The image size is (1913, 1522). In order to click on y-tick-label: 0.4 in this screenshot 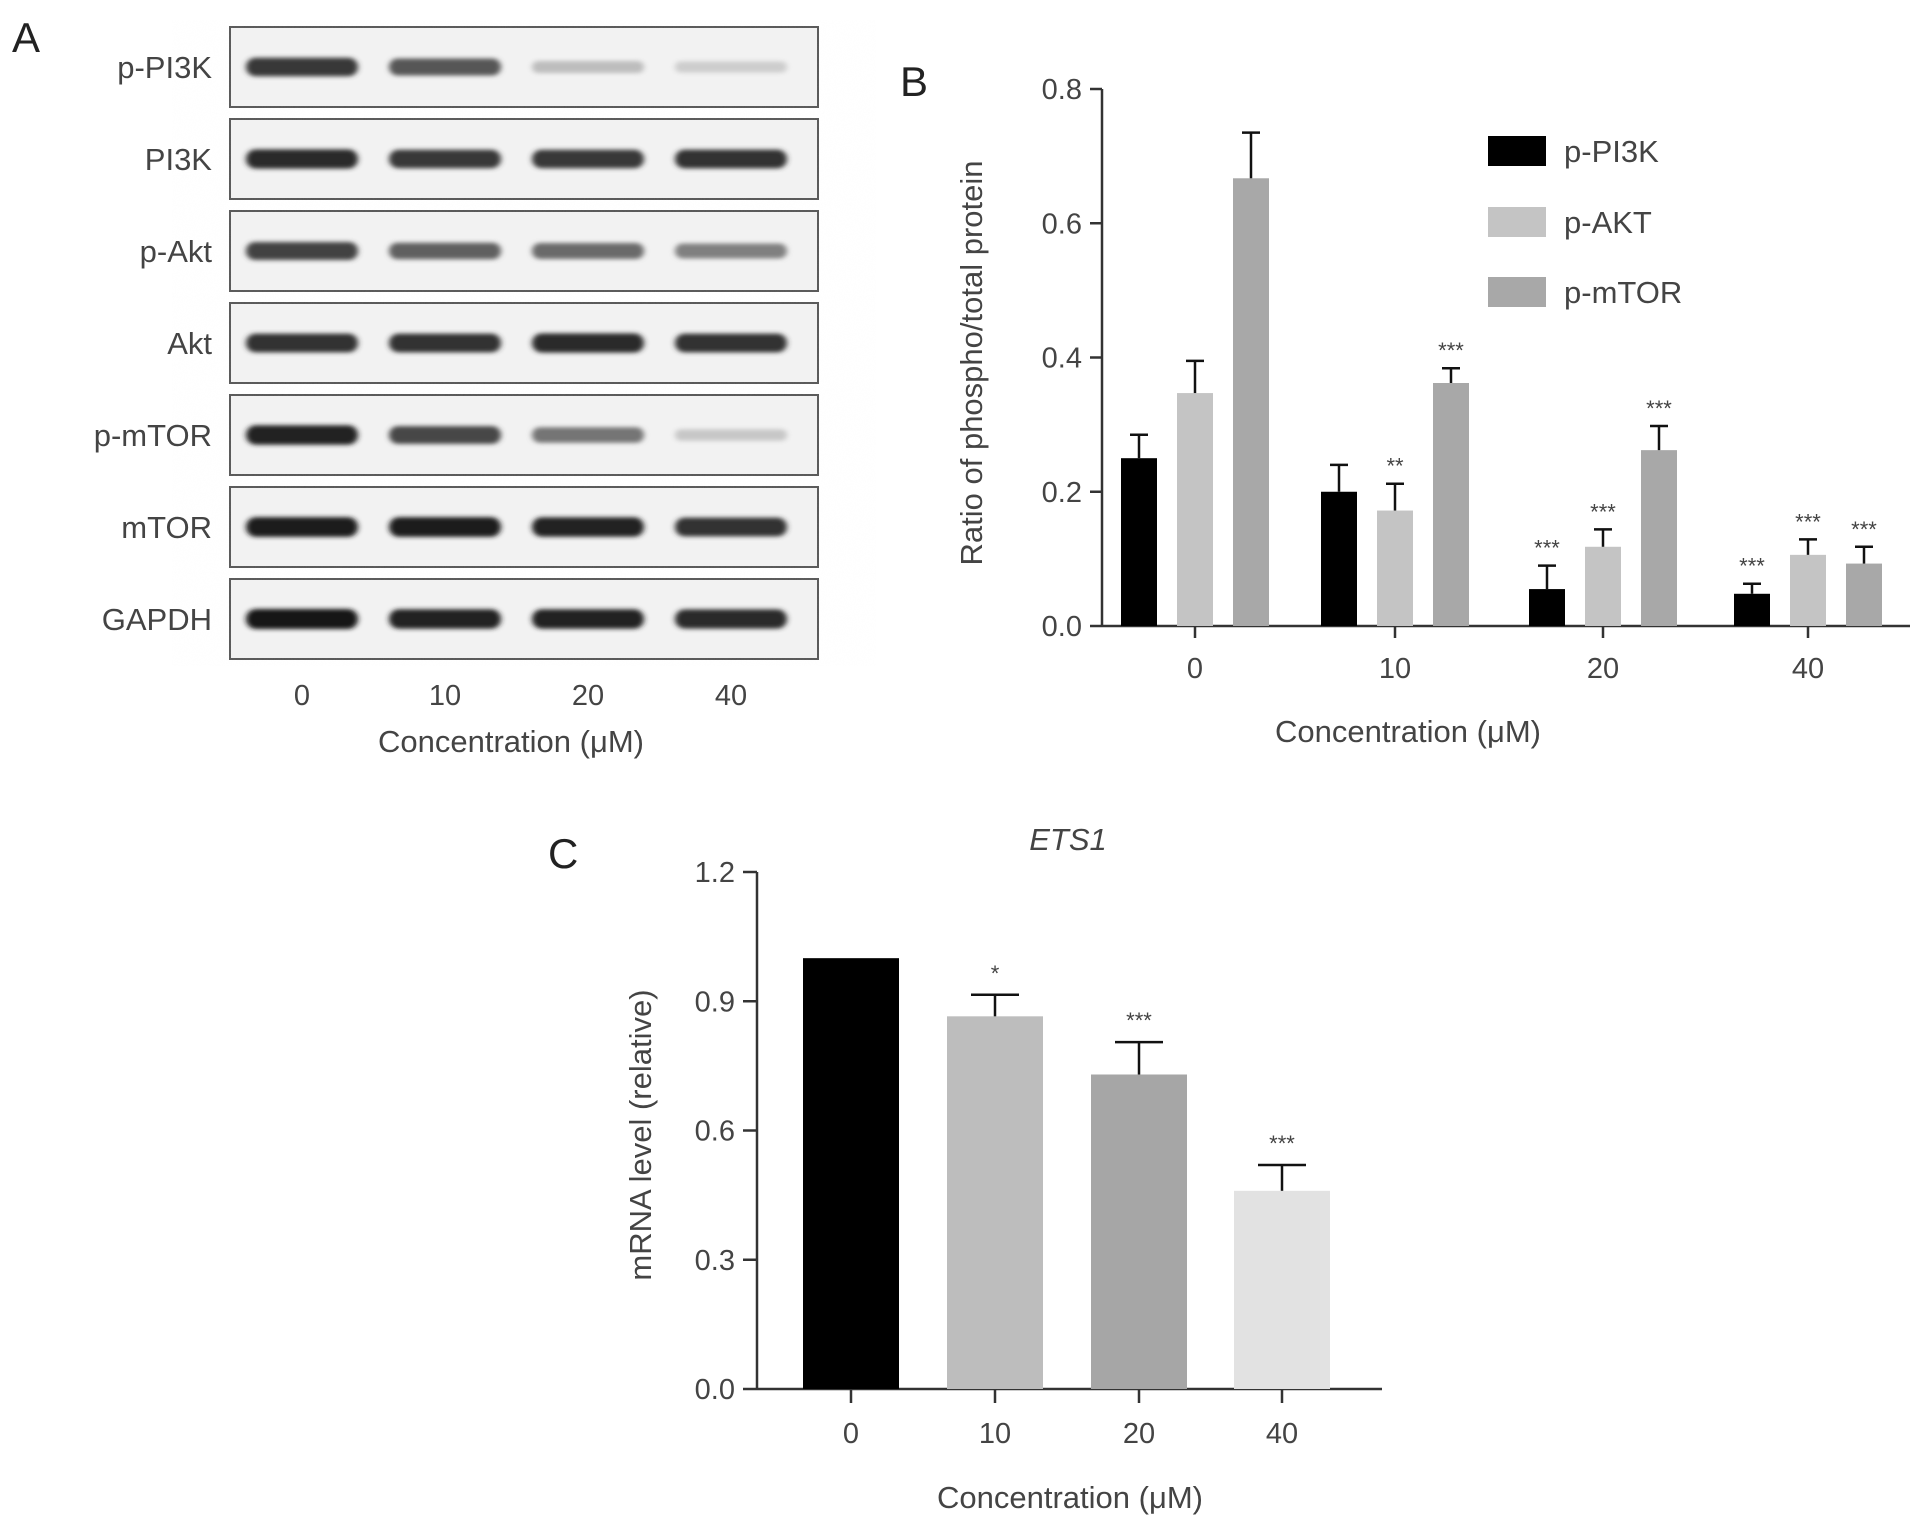, I will do `click(1062, 359)`.